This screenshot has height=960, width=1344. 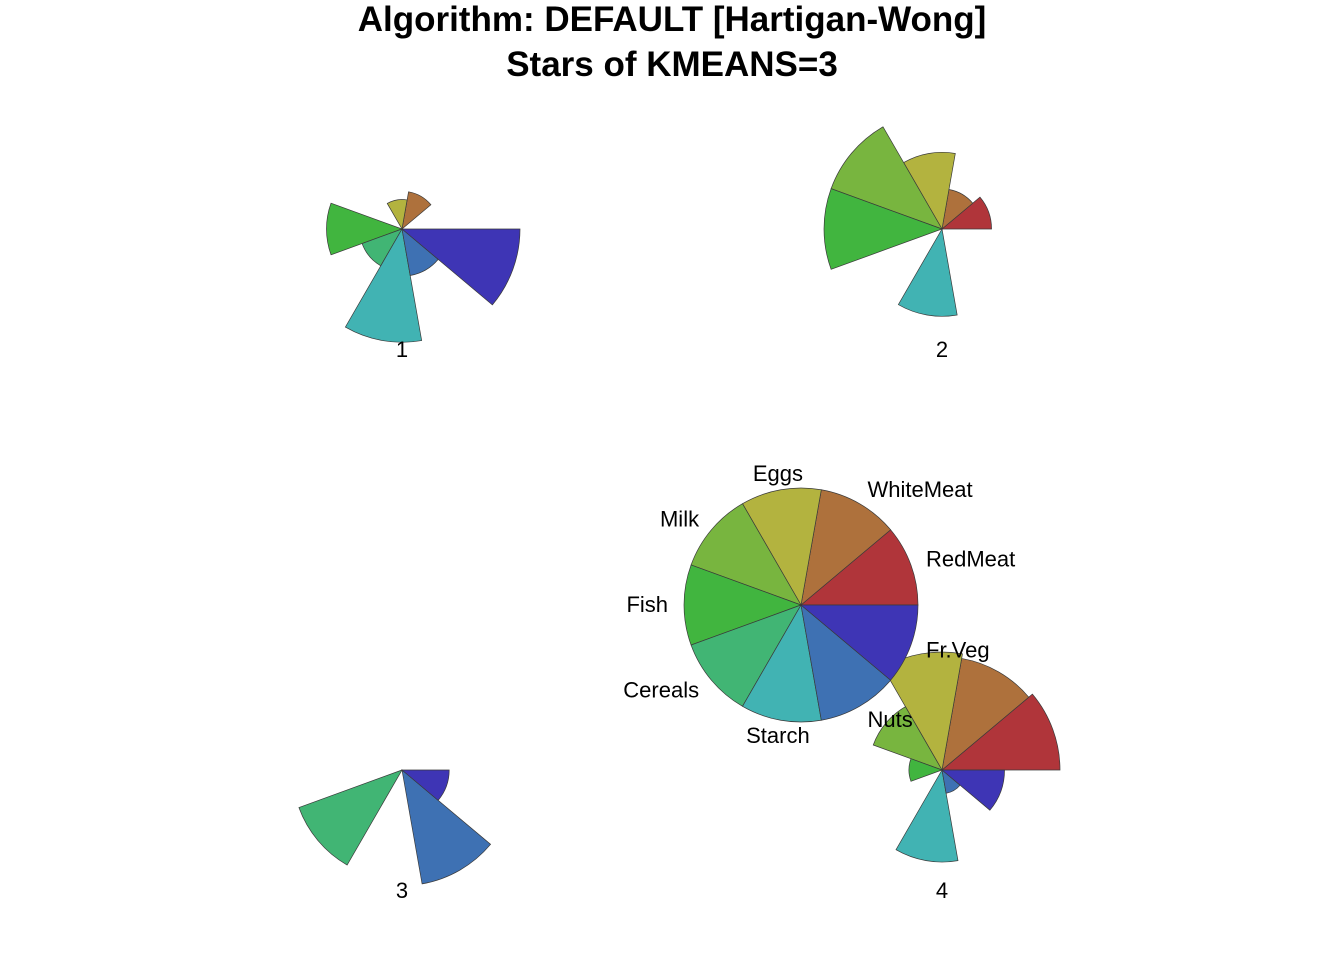 I want to click on star-4-segment-whitemeat, so click(x=985, y=714).